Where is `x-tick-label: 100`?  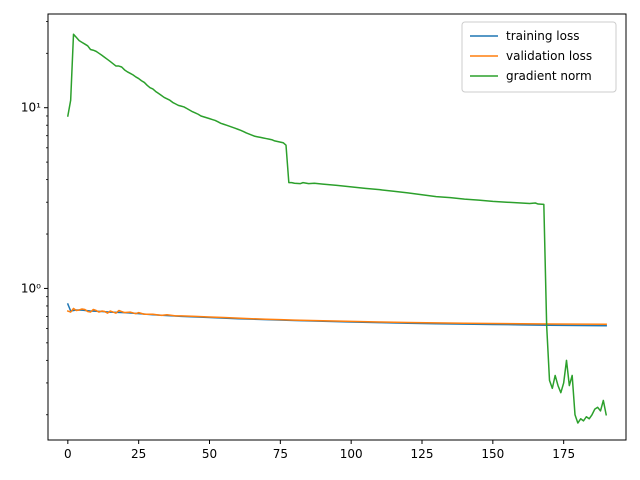 x-tick-label: 100 is located at coordinates (351, 454).